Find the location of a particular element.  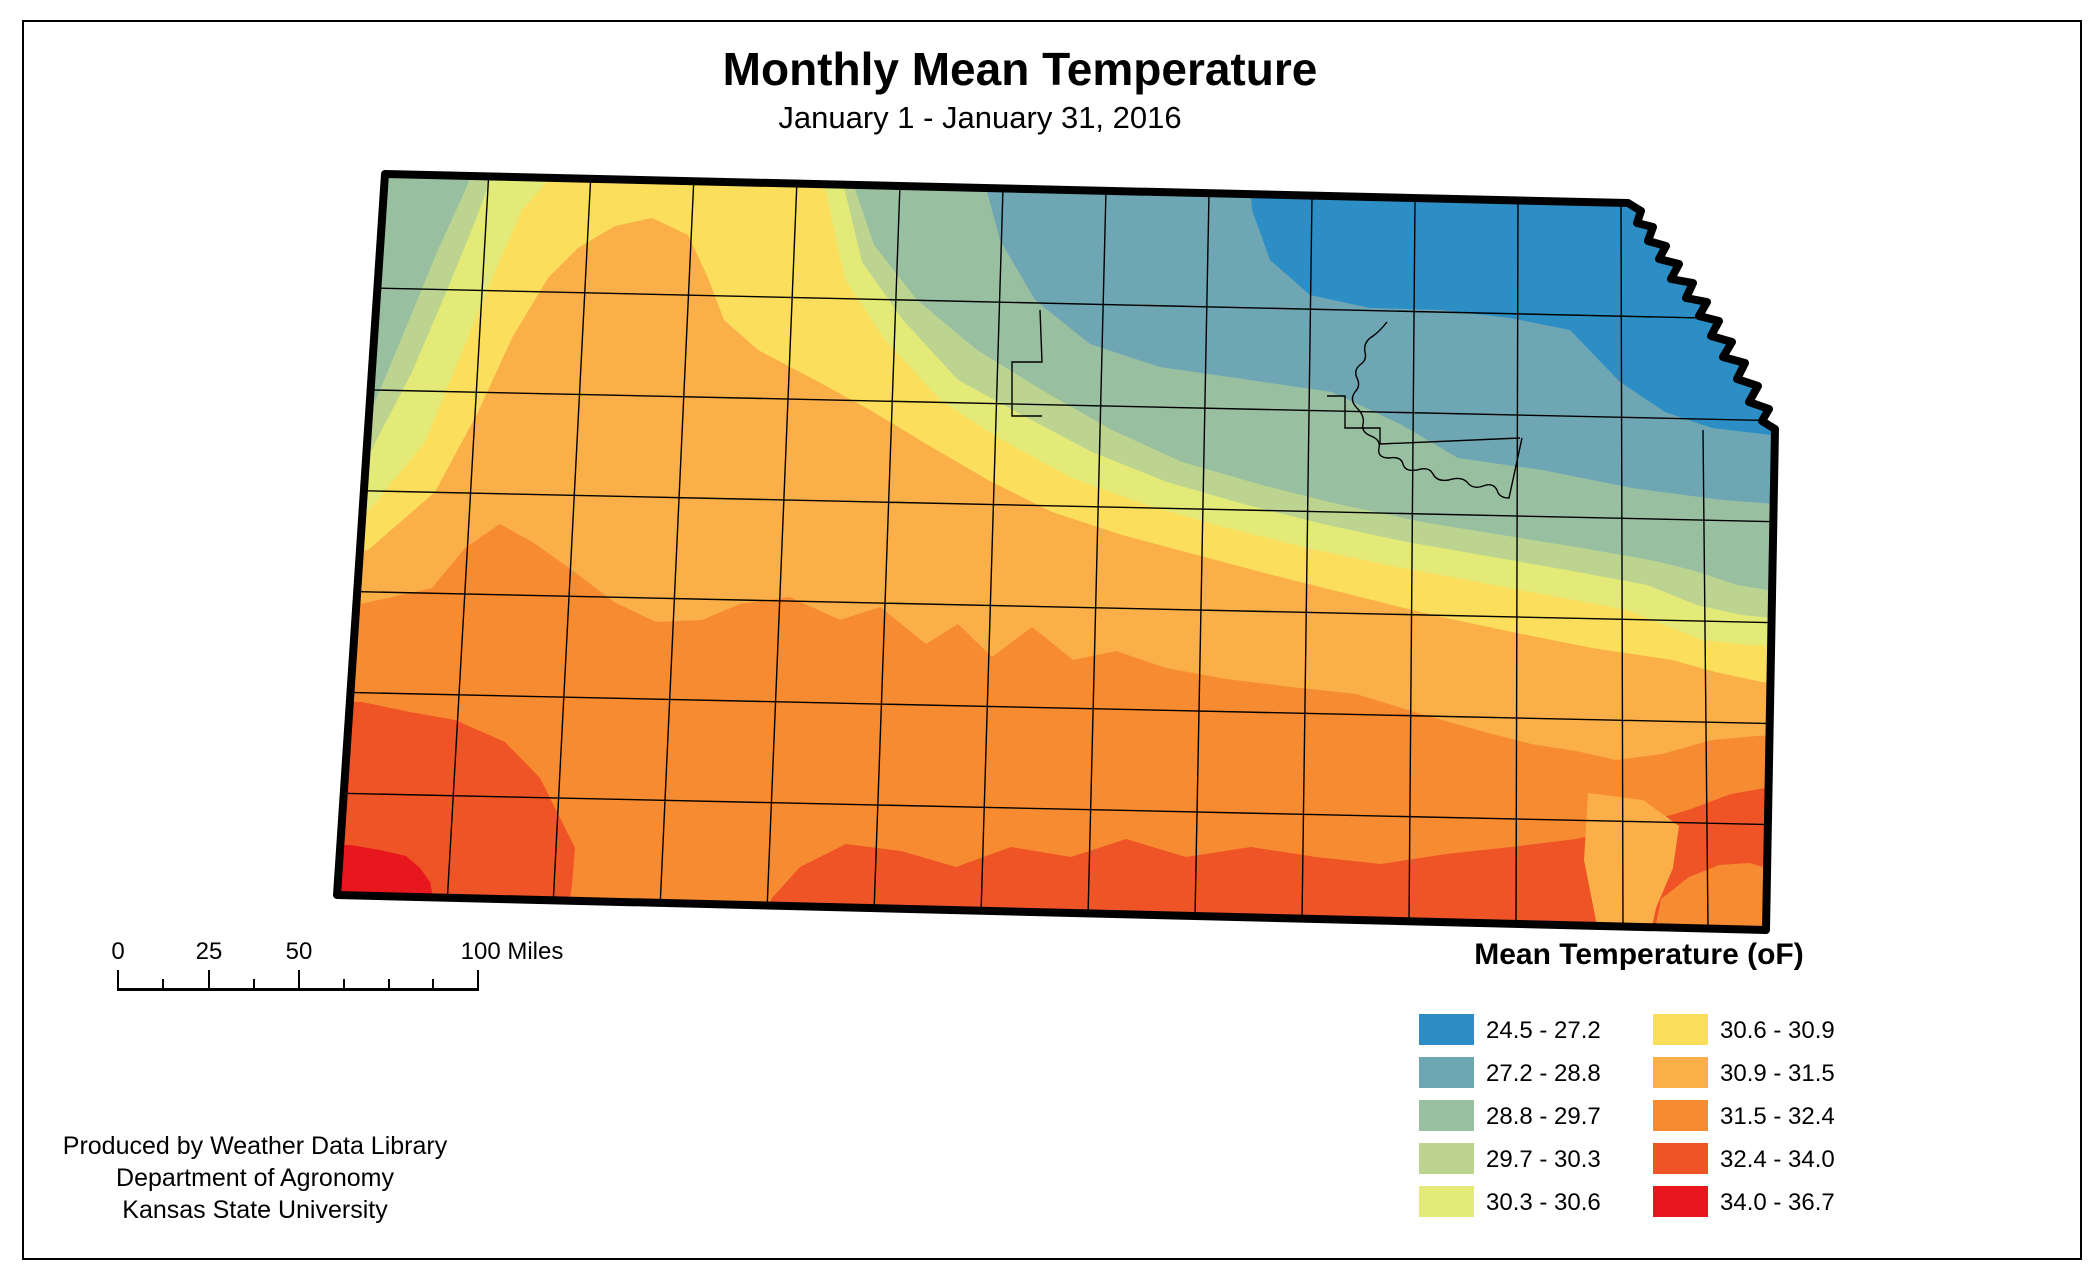

legend-label: 30.6 - 30.9 is located at coordinates (1777, 1030).